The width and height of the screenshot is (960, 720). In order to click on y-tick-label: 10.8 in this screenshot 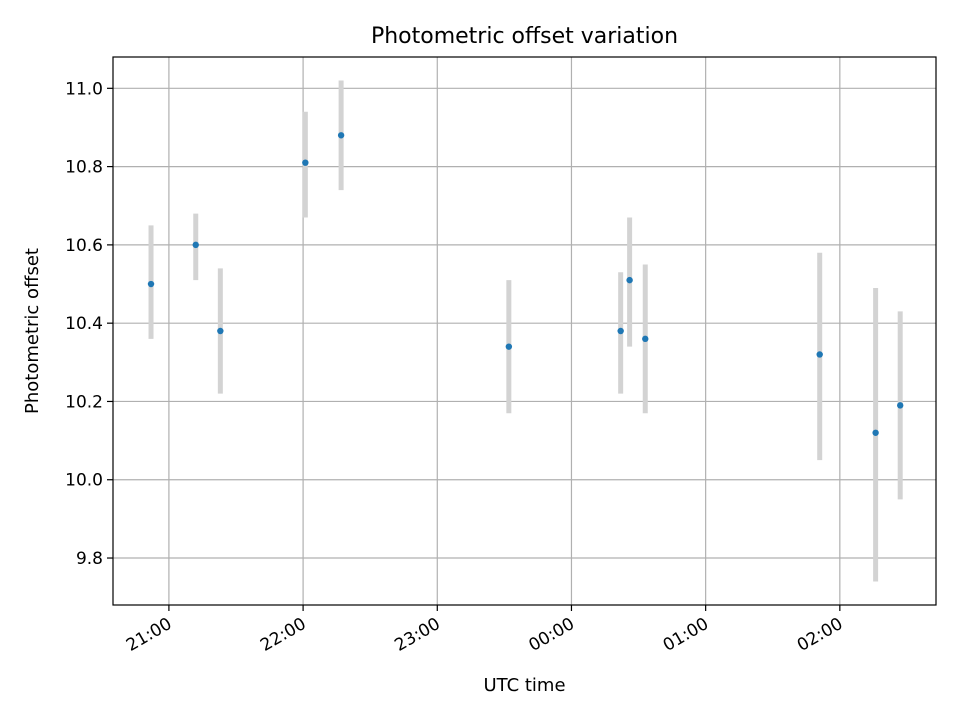, I will do `click(84, 168)`.